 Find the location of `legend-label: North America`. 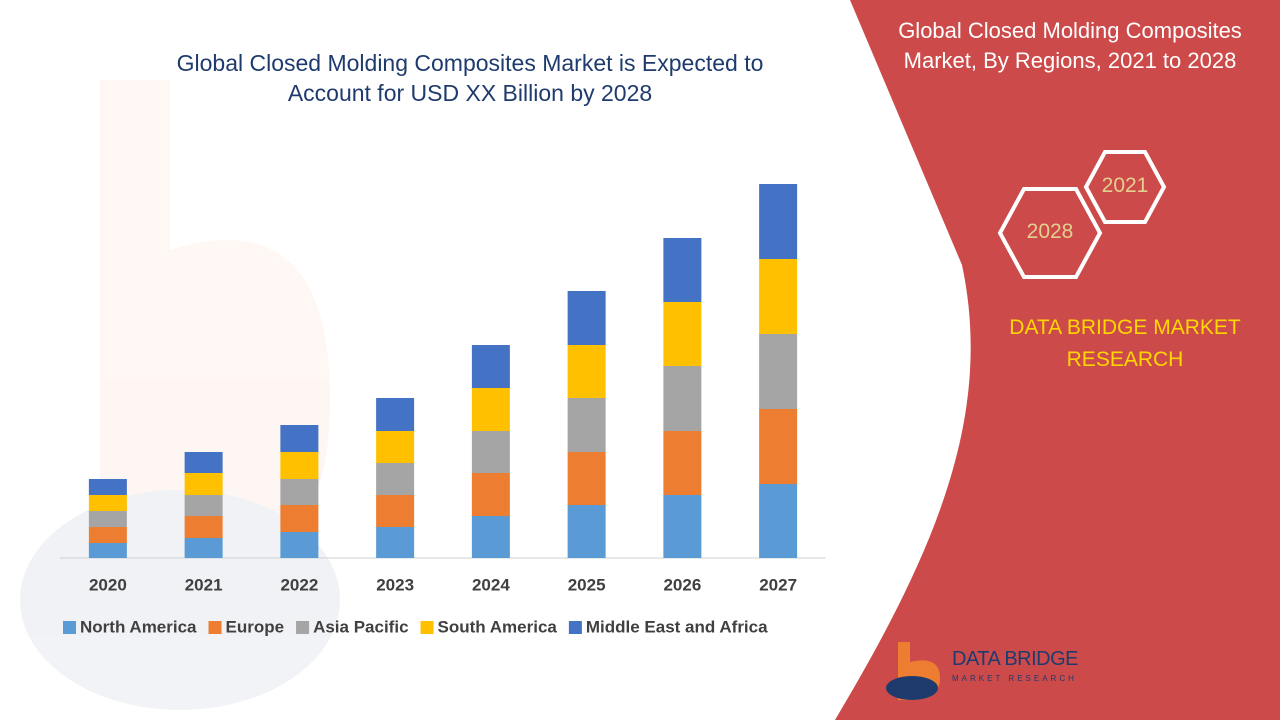

legend-label: North America is located at coordinates (138, 626).